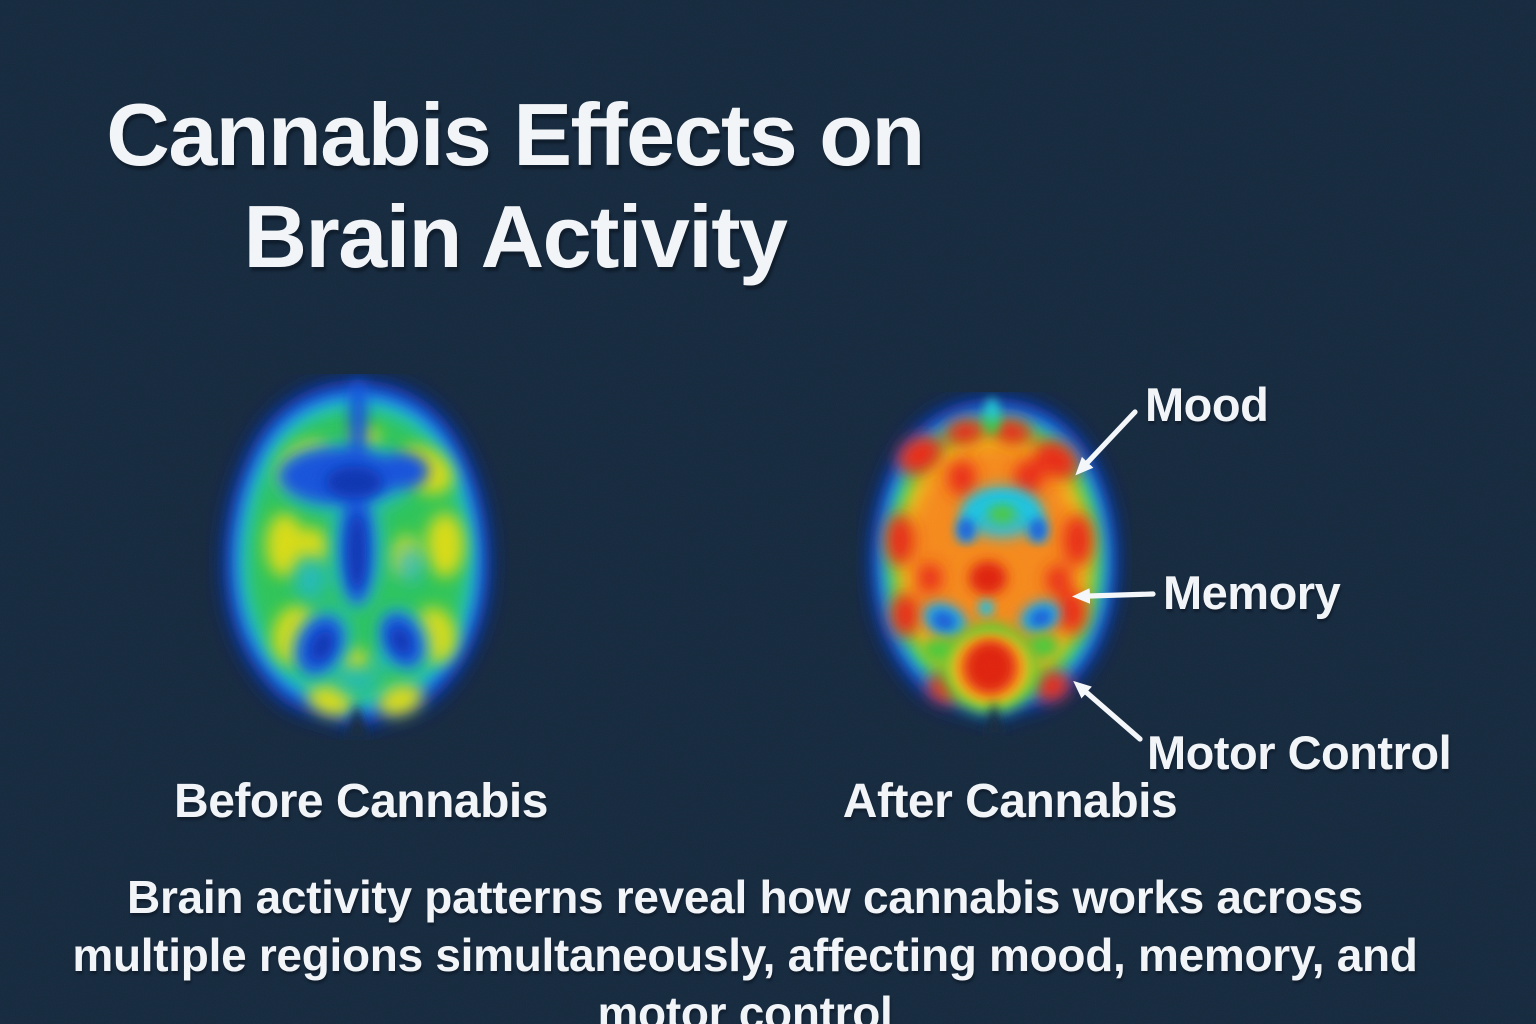  What do you see at coordinates (1252, 592) in the screenshot?
I see `annotation-label-memory: Memory` at bounding box center [1252, 592].